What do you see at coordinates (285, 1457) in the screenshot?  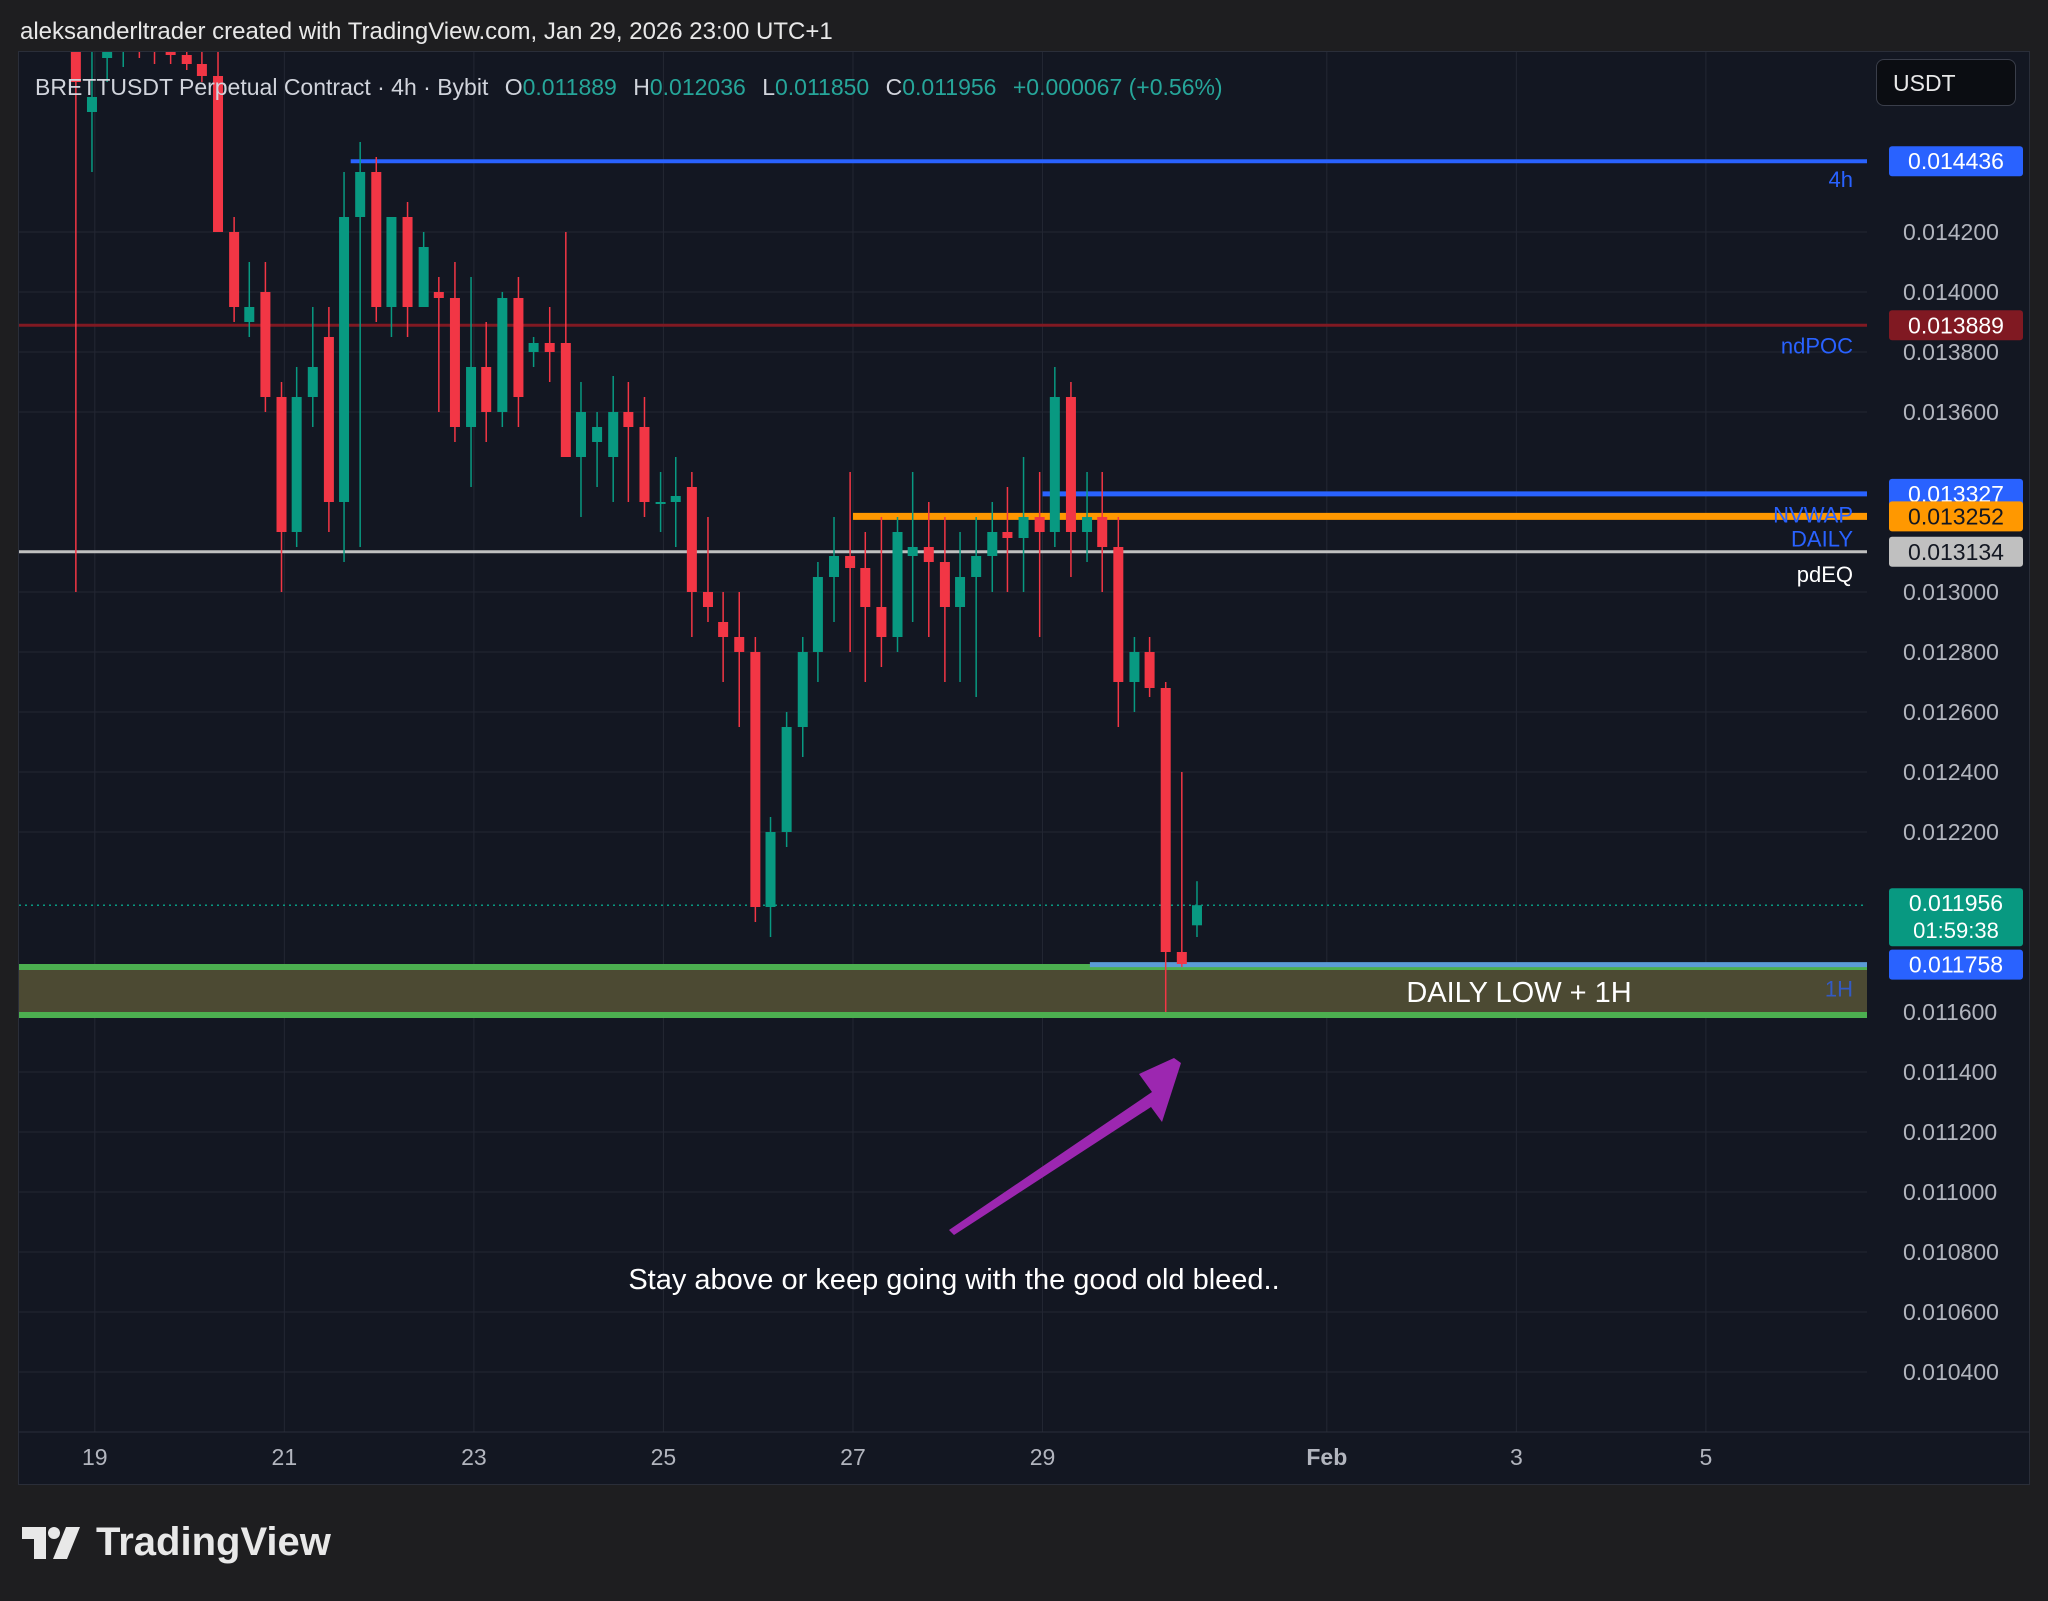 I see `time-tick-label: 21` at bounding box center [285, 1457].